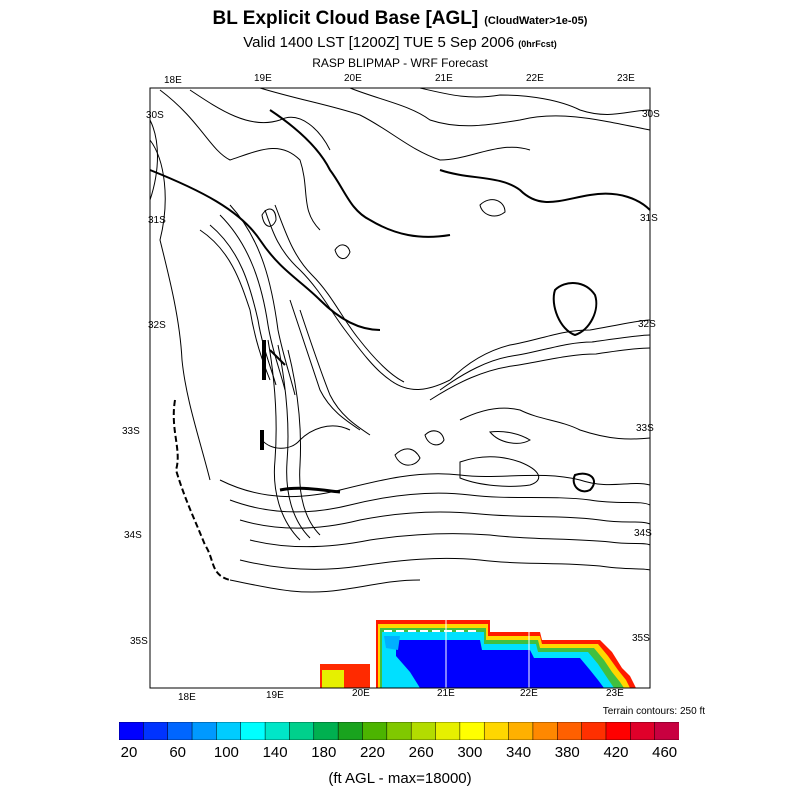  I want to click on right-lat-label: 33S, so click(645, 428).